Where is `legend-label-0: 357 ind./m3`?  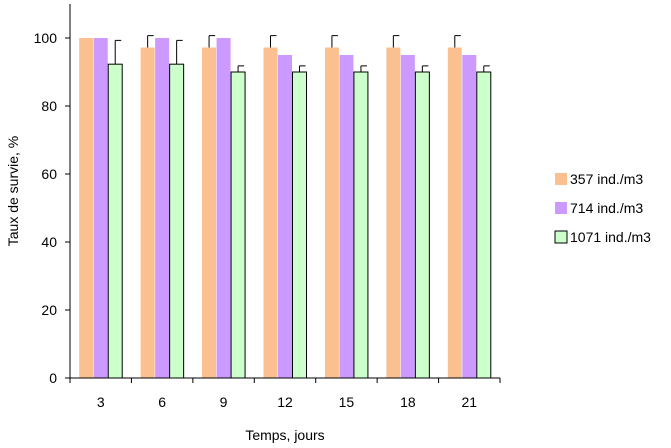 legend-label-0: 357 ind./m3 is located at coordinates (606, 179).